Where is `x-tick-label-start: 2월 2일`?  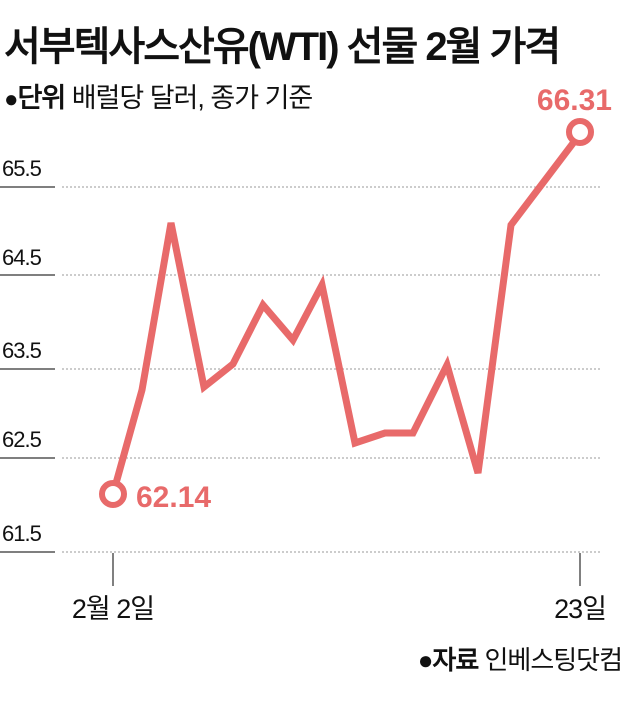
x-tick-label-start: 2월 2일 is located at coordinates (113, 609).